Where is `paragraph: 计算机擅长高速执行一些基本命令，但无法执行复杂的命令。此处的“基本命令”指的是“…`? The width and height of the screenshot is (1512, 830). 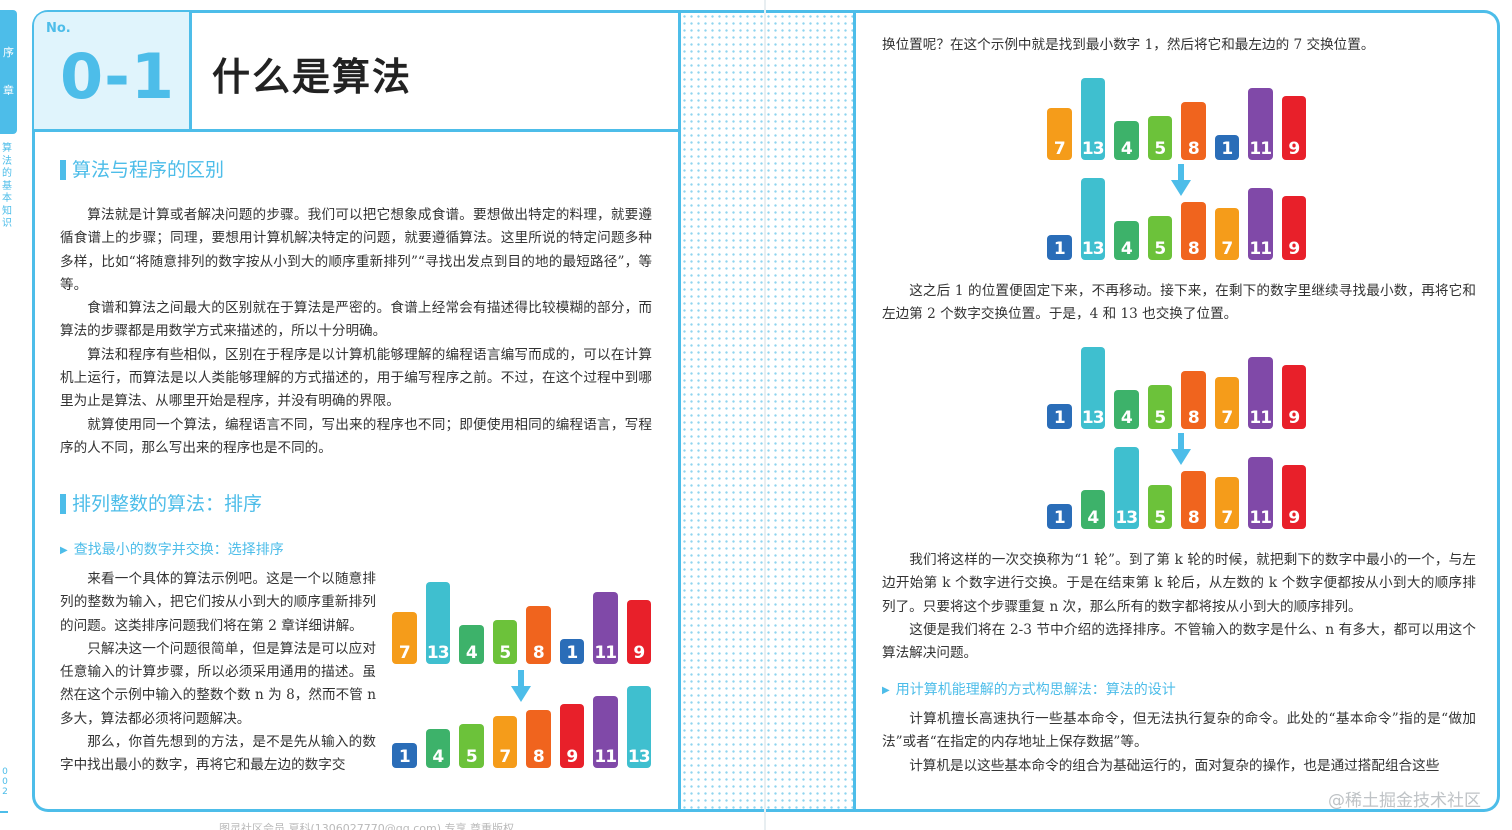 paragraph: 计算机擅长高速执行一些基本命令，但无法执行复杂的命令。此处的“基本命令”指的是“… is located at coordinates (1179, 731).